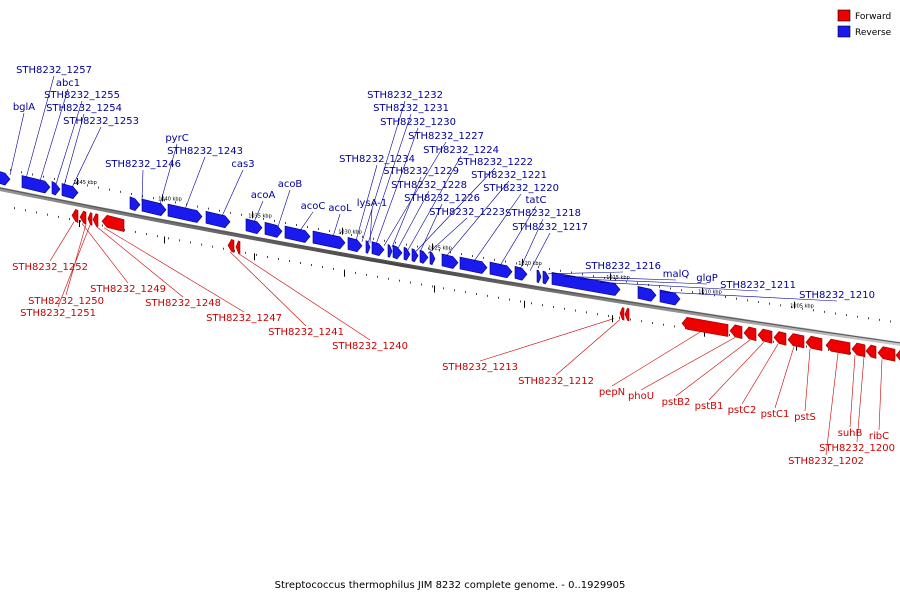 Image resolution: width=900 pixels, height=600 pixels. I want to click on gene-label-sth8232-1234: STH8232_1234, so click(377, 159).